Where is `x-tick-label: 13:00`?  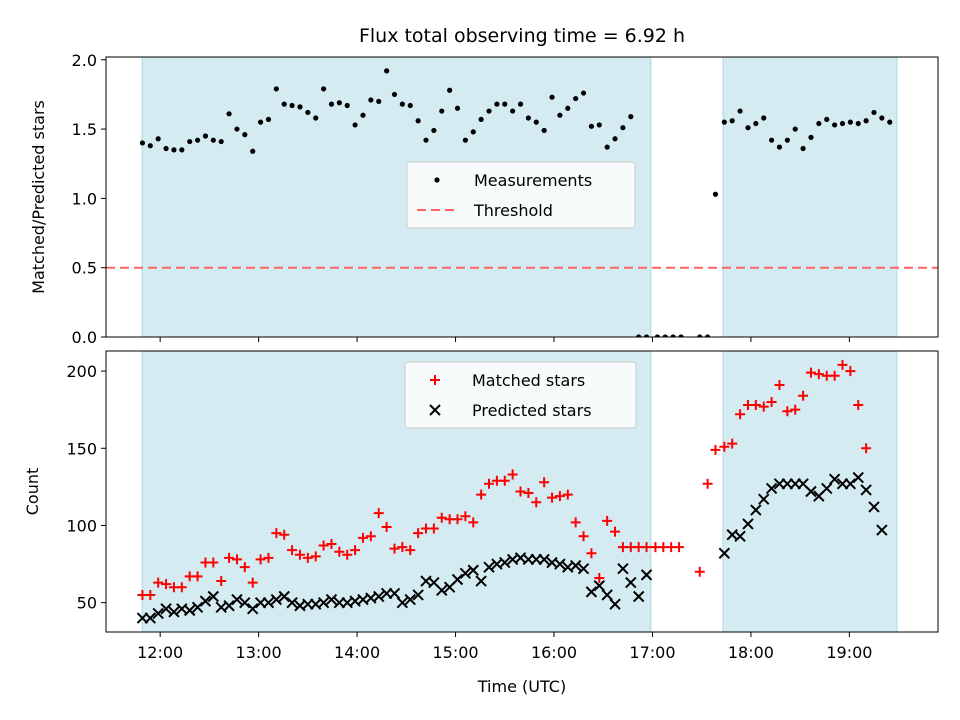
x-tick-label: 13:00 is located at coordinates (259, 652).